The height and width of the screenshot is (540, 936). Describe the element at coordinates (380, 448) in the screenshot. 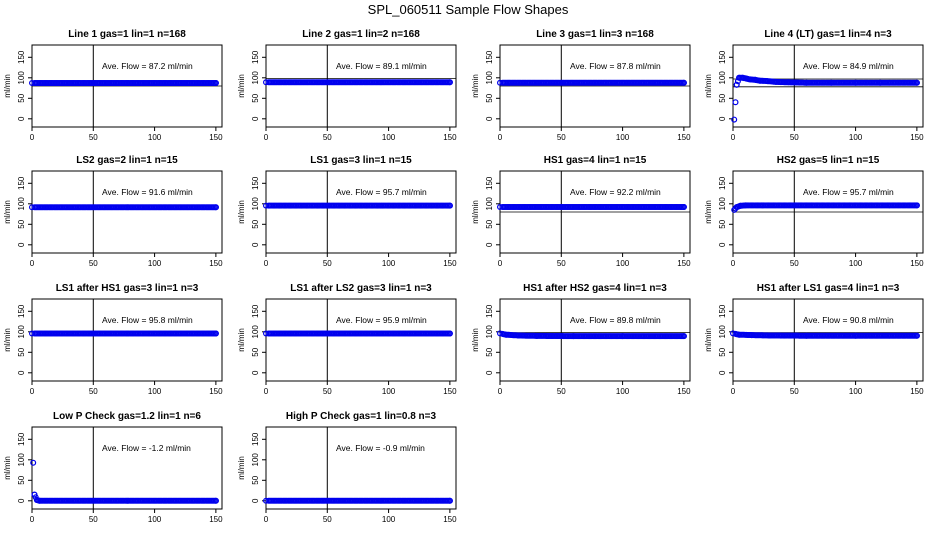

I see `average-flow-annotation: Ave. Flow = -0.9 ml/min` at that location.